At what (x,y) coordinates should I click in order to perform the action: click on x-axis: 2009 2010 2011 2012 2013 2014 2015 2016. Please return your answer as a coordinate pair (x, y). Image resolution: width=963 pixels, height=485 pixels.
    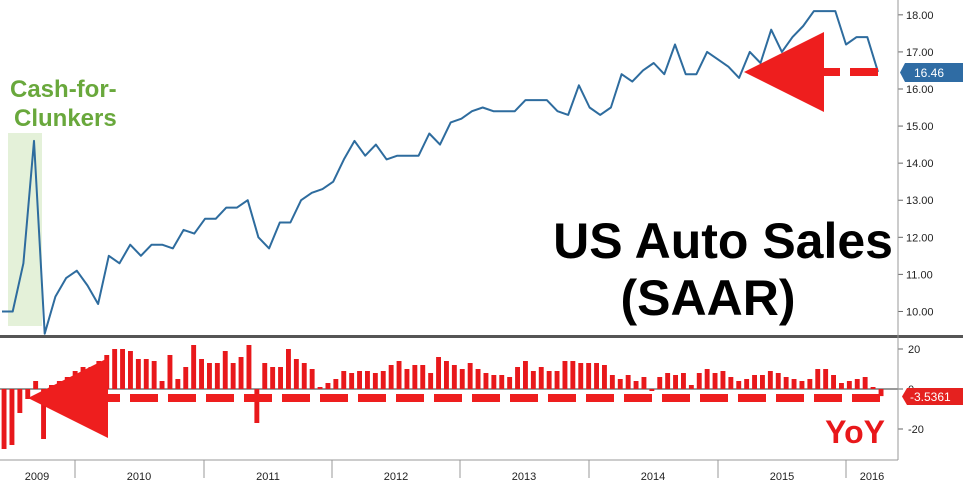
    Looking at the image, I should click on (449, 471).